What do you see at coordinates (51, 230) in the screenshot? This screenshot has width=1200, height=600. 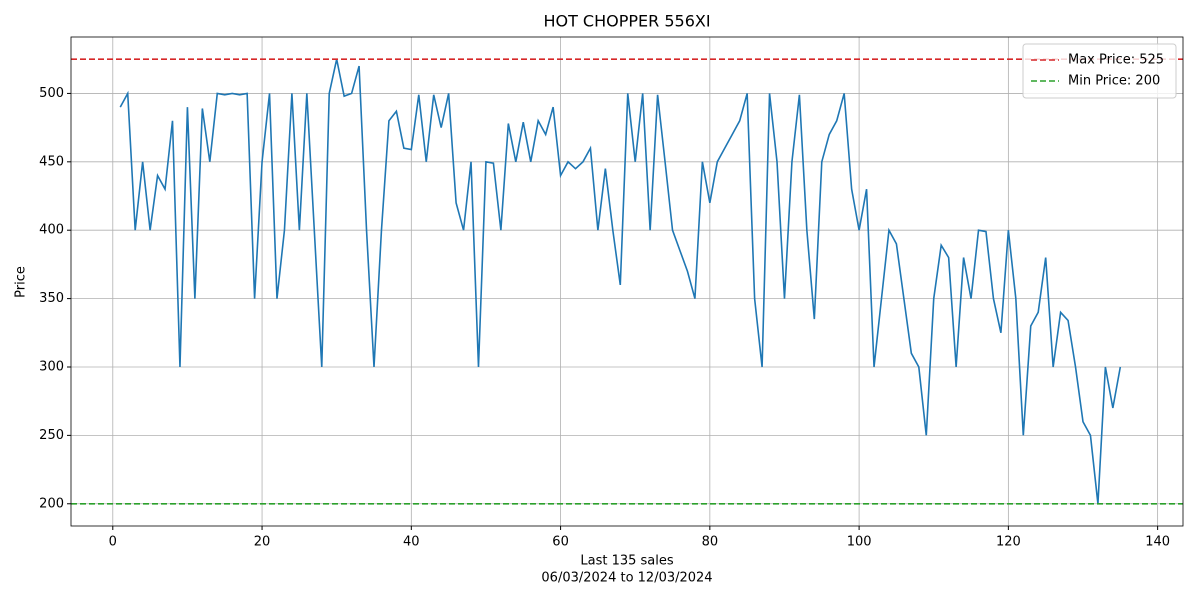 I see `y-tick-label: 400` at bounding box center [51, 230].